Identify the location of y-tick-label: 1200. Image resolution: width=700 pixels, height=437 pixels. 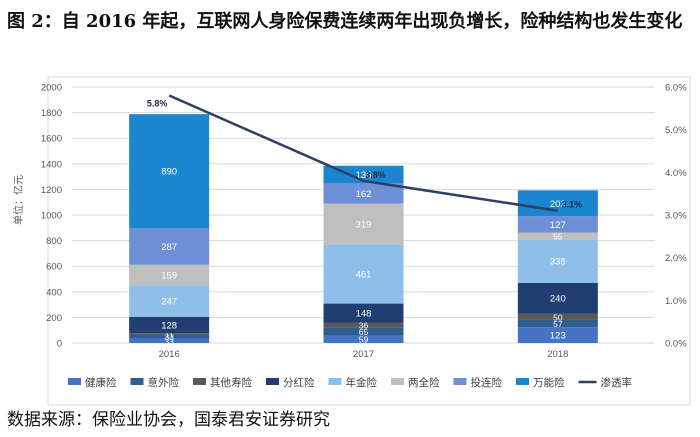
(51, 190).